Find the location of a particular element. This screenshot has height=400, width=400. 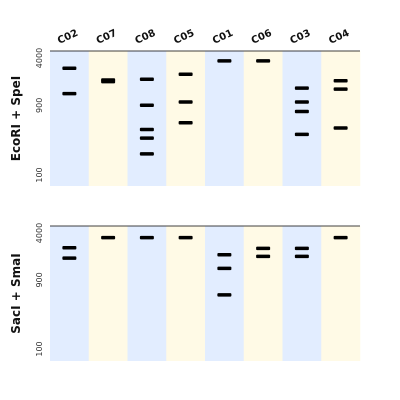

lane-bg-c02 is located at coordinates (70, 118).